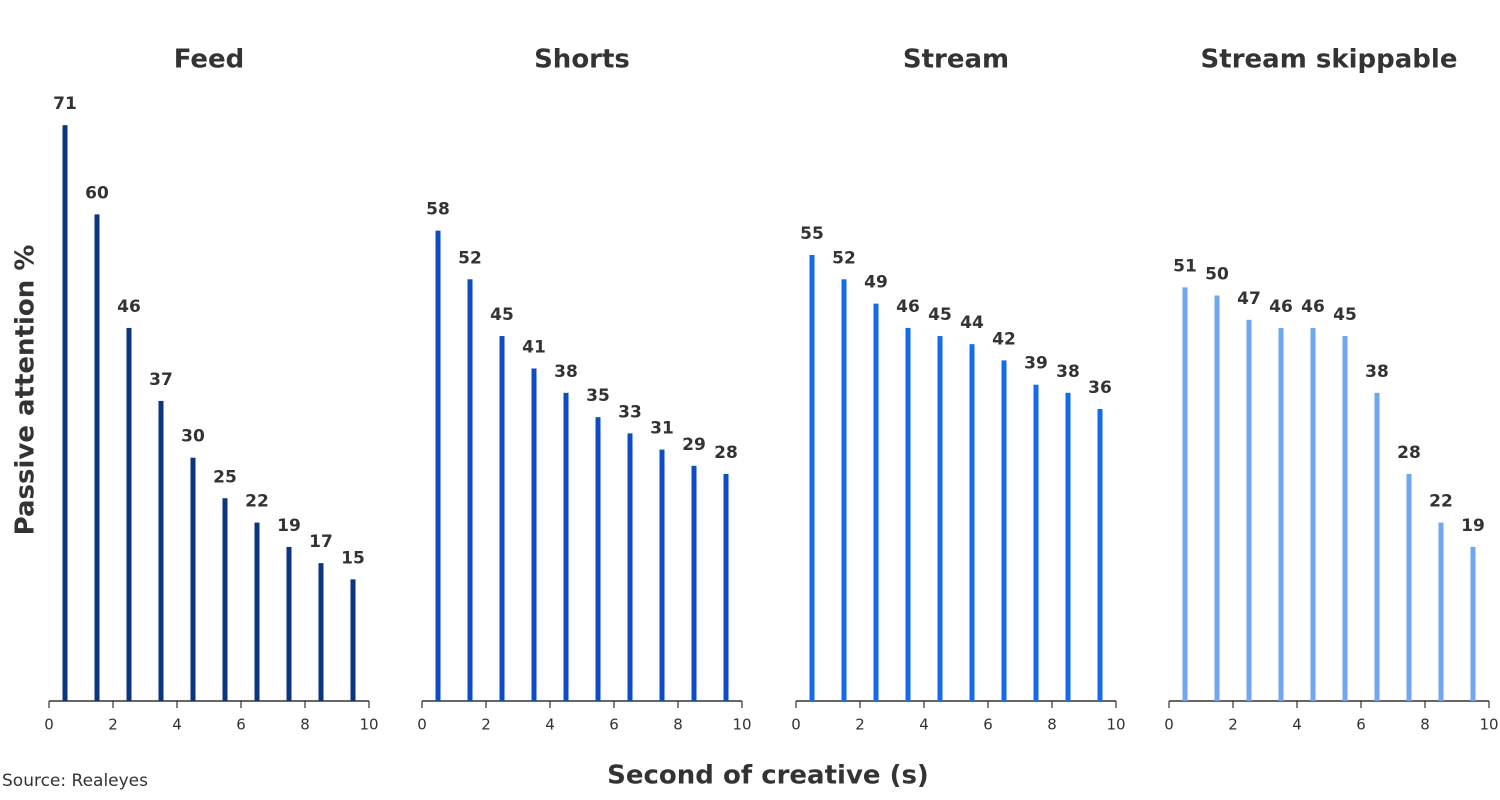 The image size is (1500, 800). I want to click on y-axis-label: Passive attention %, so click(26, 390).